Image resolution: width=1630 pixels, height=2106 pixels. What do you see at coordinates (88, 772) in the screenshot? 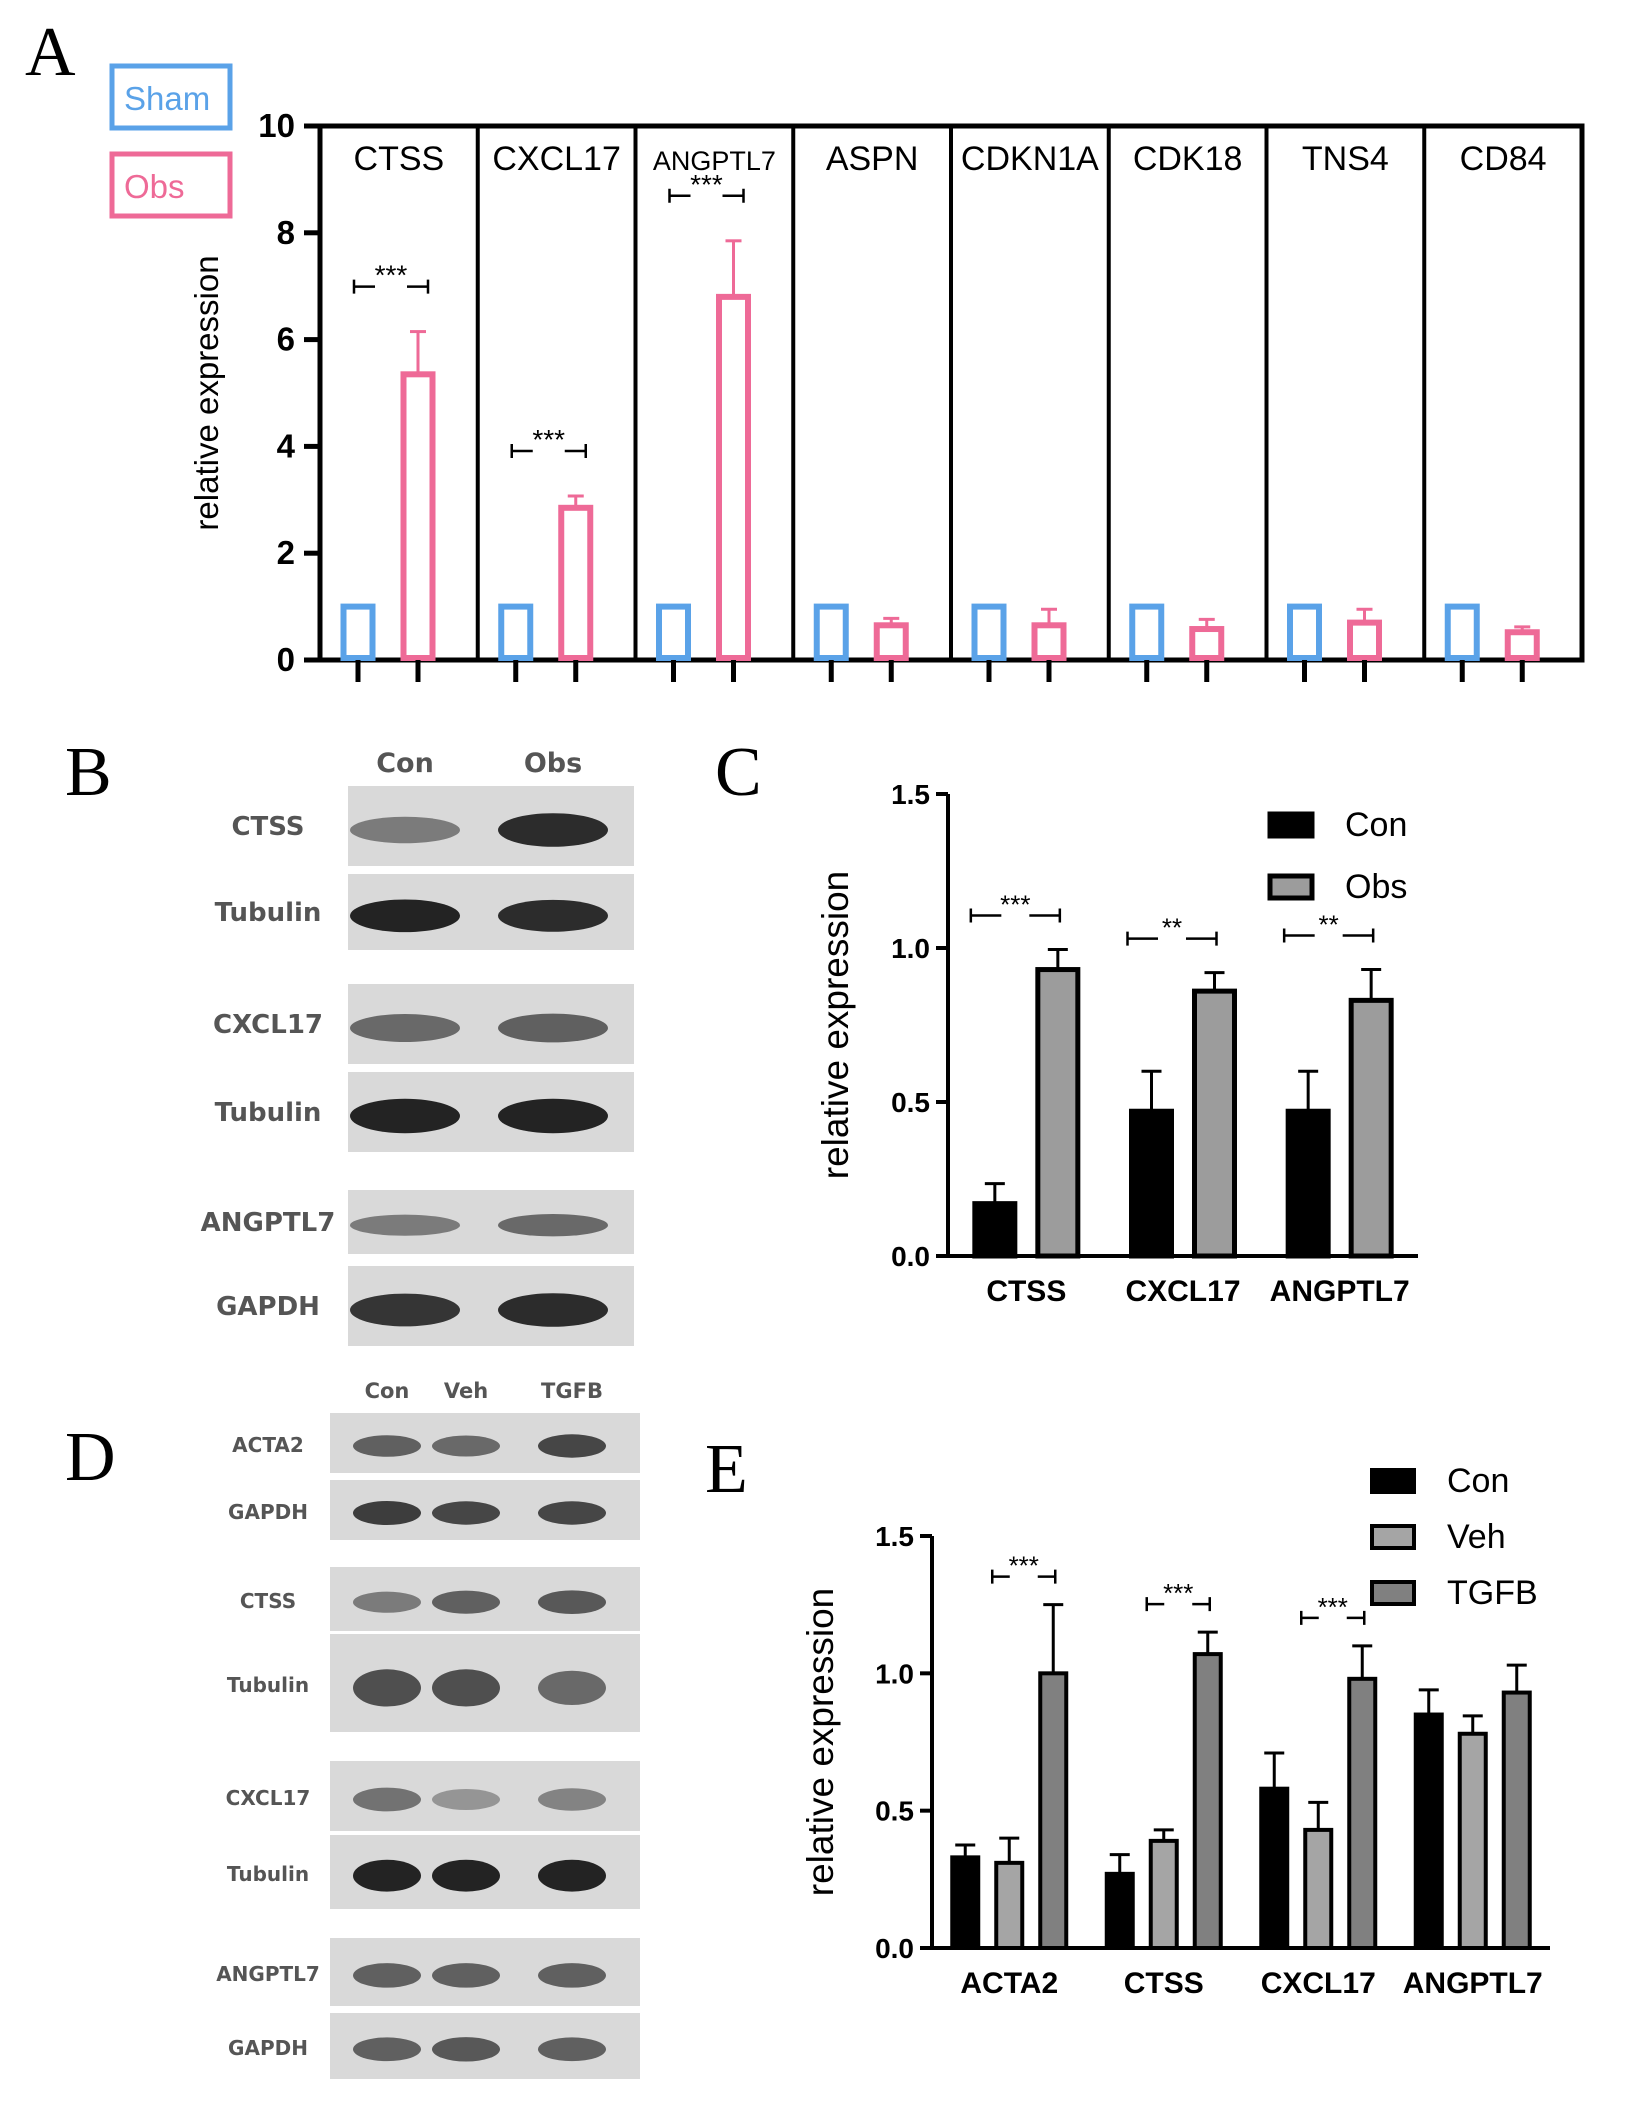
I see `panel-letter-b: B` at bounding box center [88, 772].